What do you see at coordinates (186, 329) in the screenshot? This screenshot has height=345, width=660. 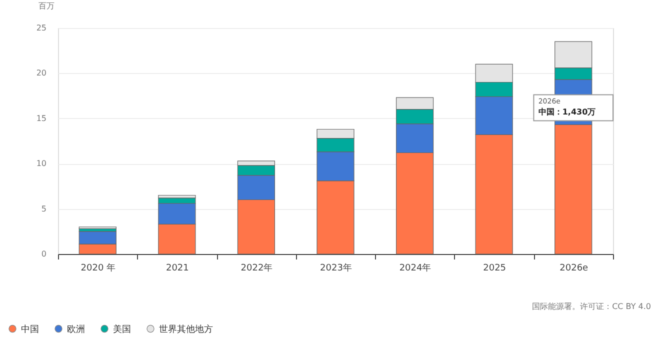 I see `legend-label: 世界其他地方` at bounding box center [186, 329].